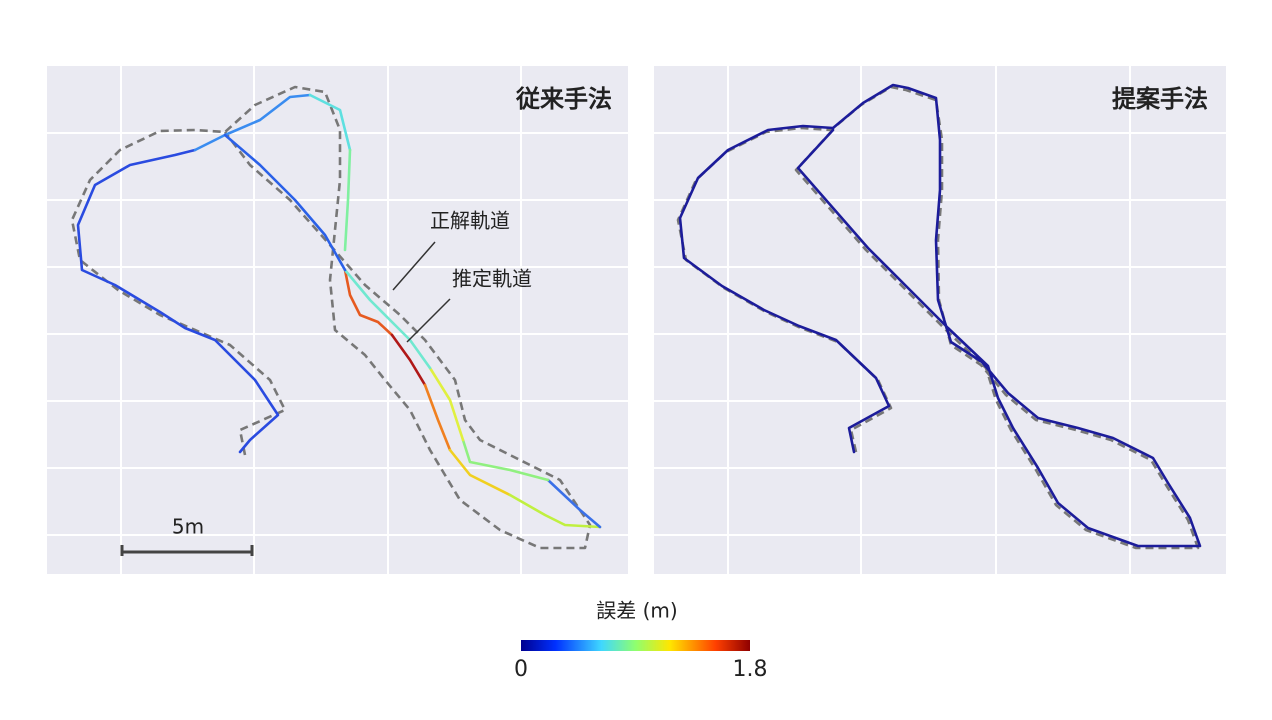  Describe the element at coordinates (188, 527) in the screenshot. I see `scale-label: 5m` at that location.